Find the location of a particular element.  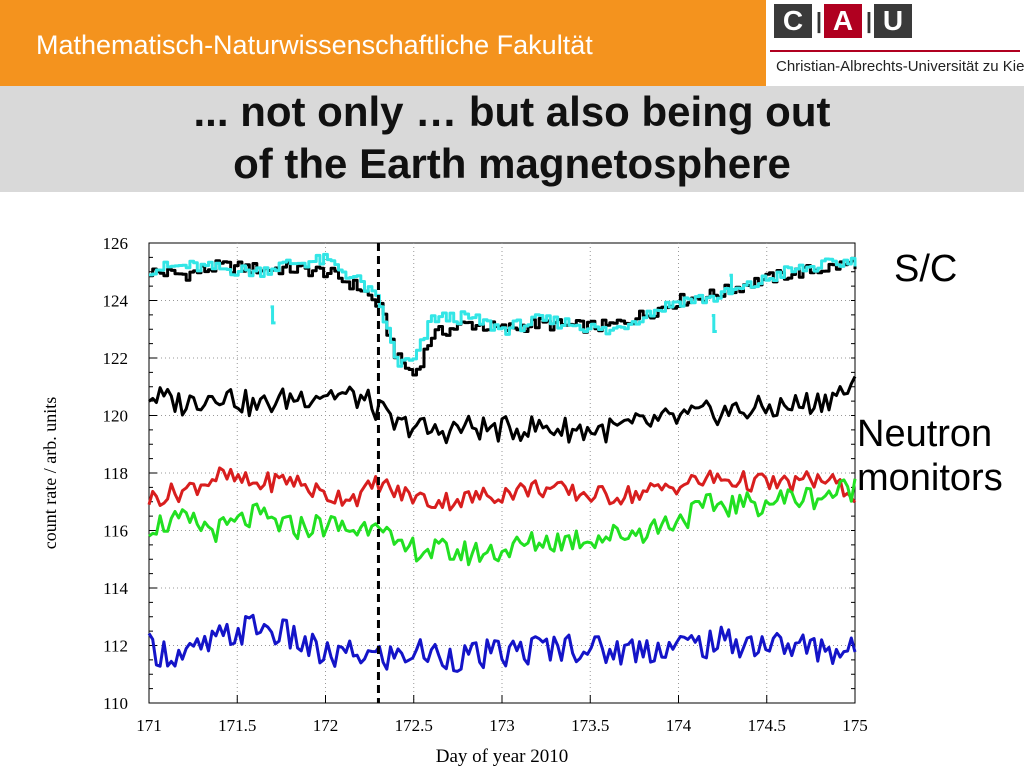

x-tick-label: 172.5 is located at coordinates (414, 725).